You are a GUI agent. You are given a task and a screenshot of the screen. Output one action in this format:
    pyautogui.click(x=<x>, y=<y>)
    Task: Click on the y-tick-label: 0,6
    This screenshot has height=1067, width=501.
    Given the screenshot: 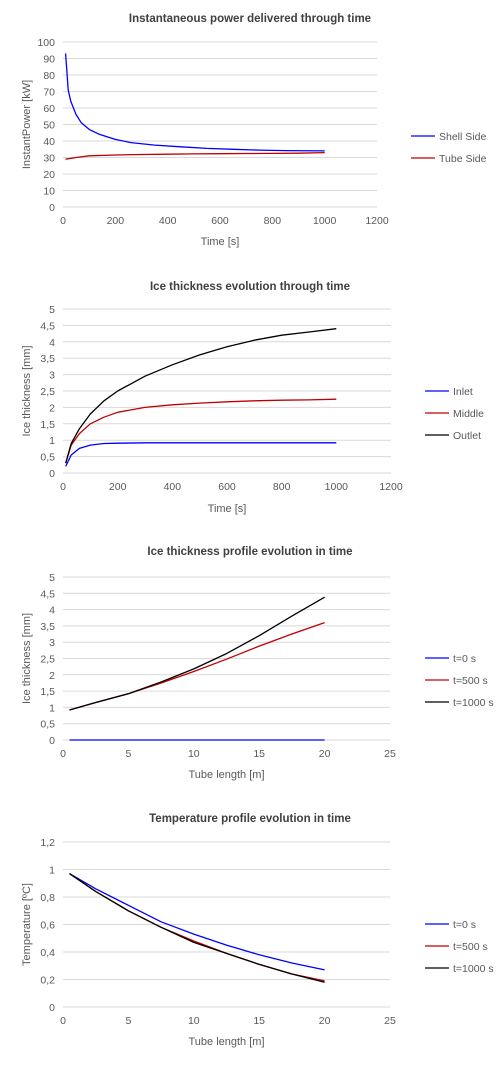 What is the action you would take?
    pyautogui.click(x=47, y=926)
    